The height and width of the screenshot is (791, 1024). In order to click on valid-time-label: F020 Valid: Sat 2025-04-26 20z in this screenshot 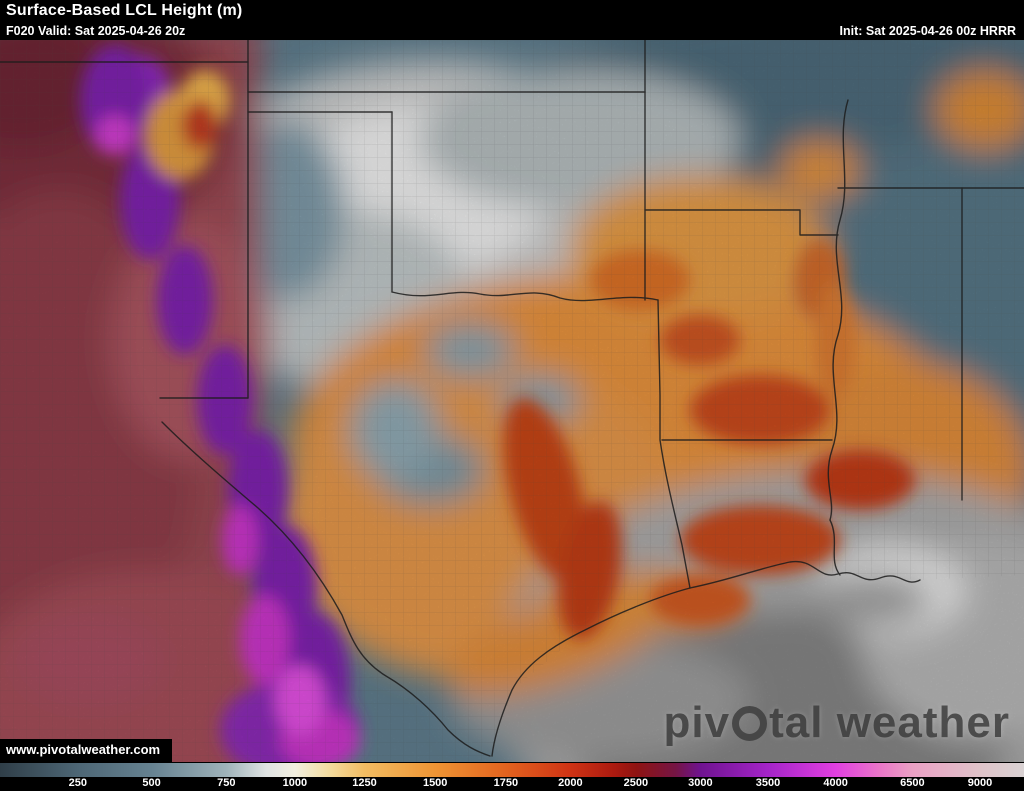, I will do `click(96, 31)`.